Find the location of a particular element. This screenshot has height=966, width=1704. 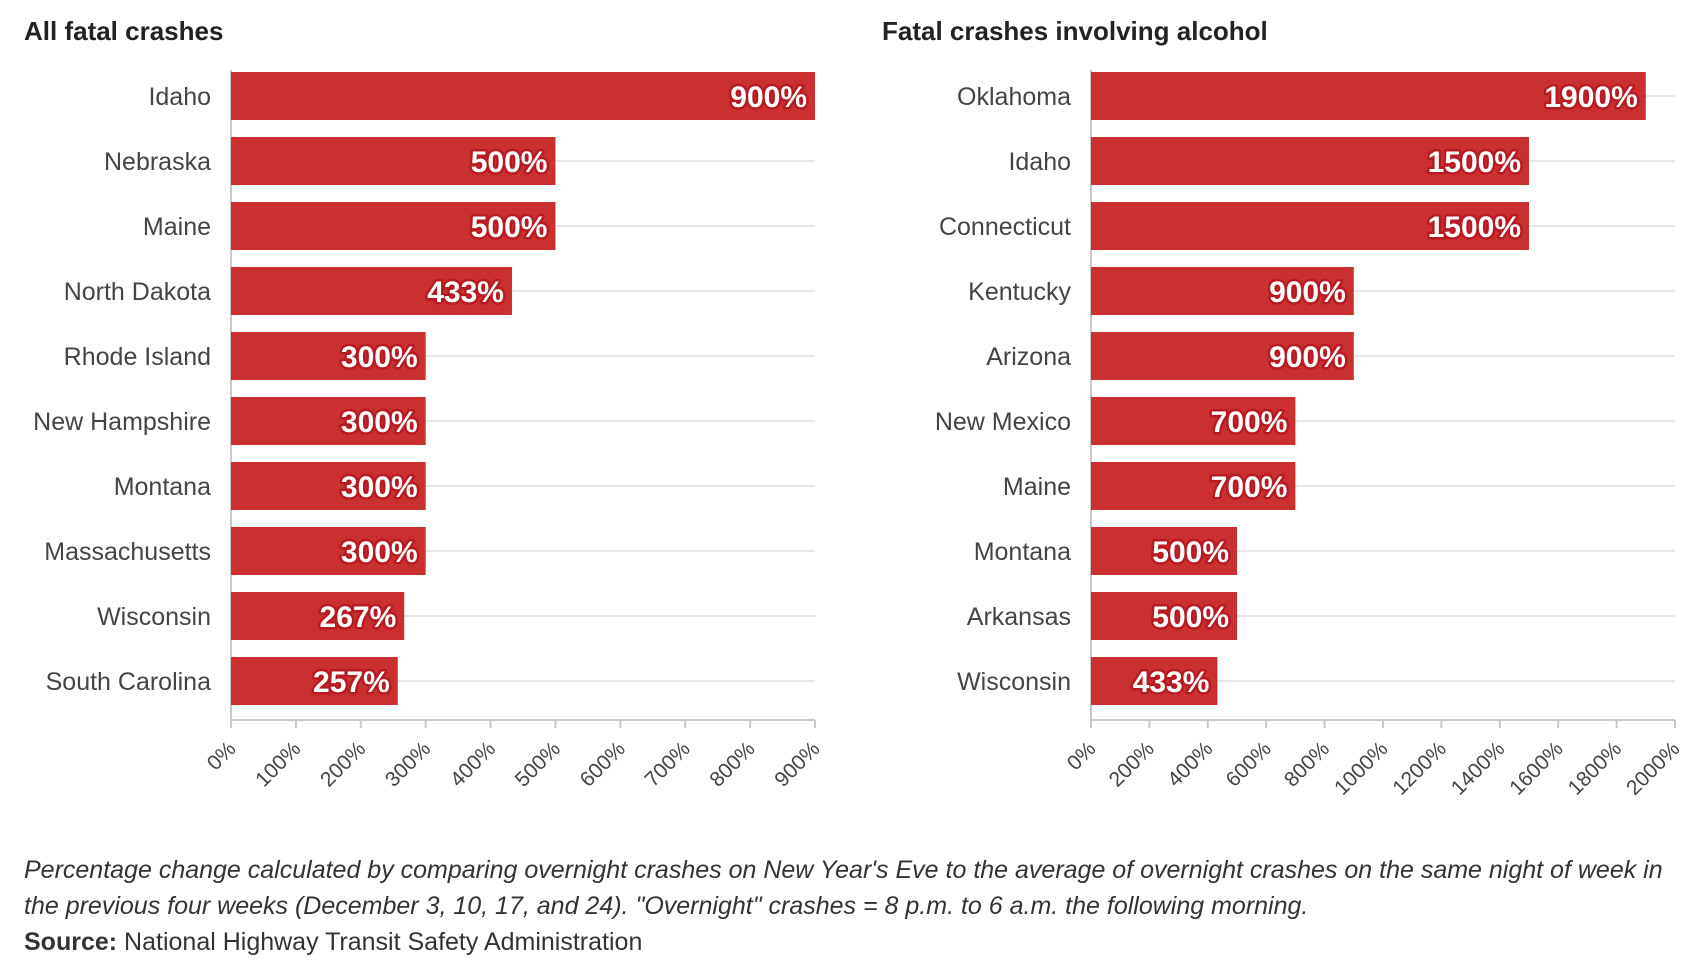

chart-1-category-massachusetts: Massachusetts is located at coordinates (127, 552).